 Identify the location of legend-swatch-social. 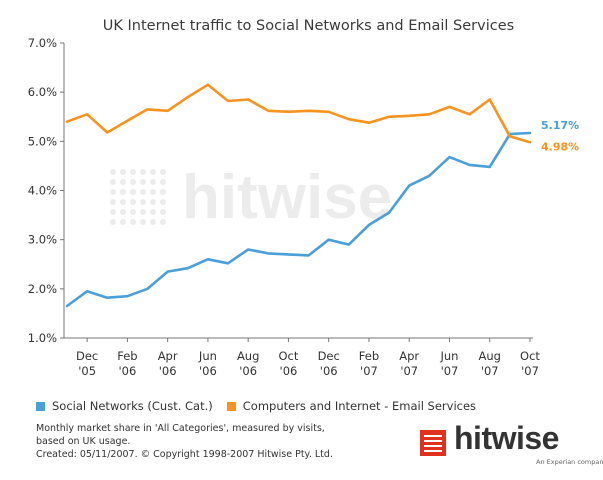
(40, 406).